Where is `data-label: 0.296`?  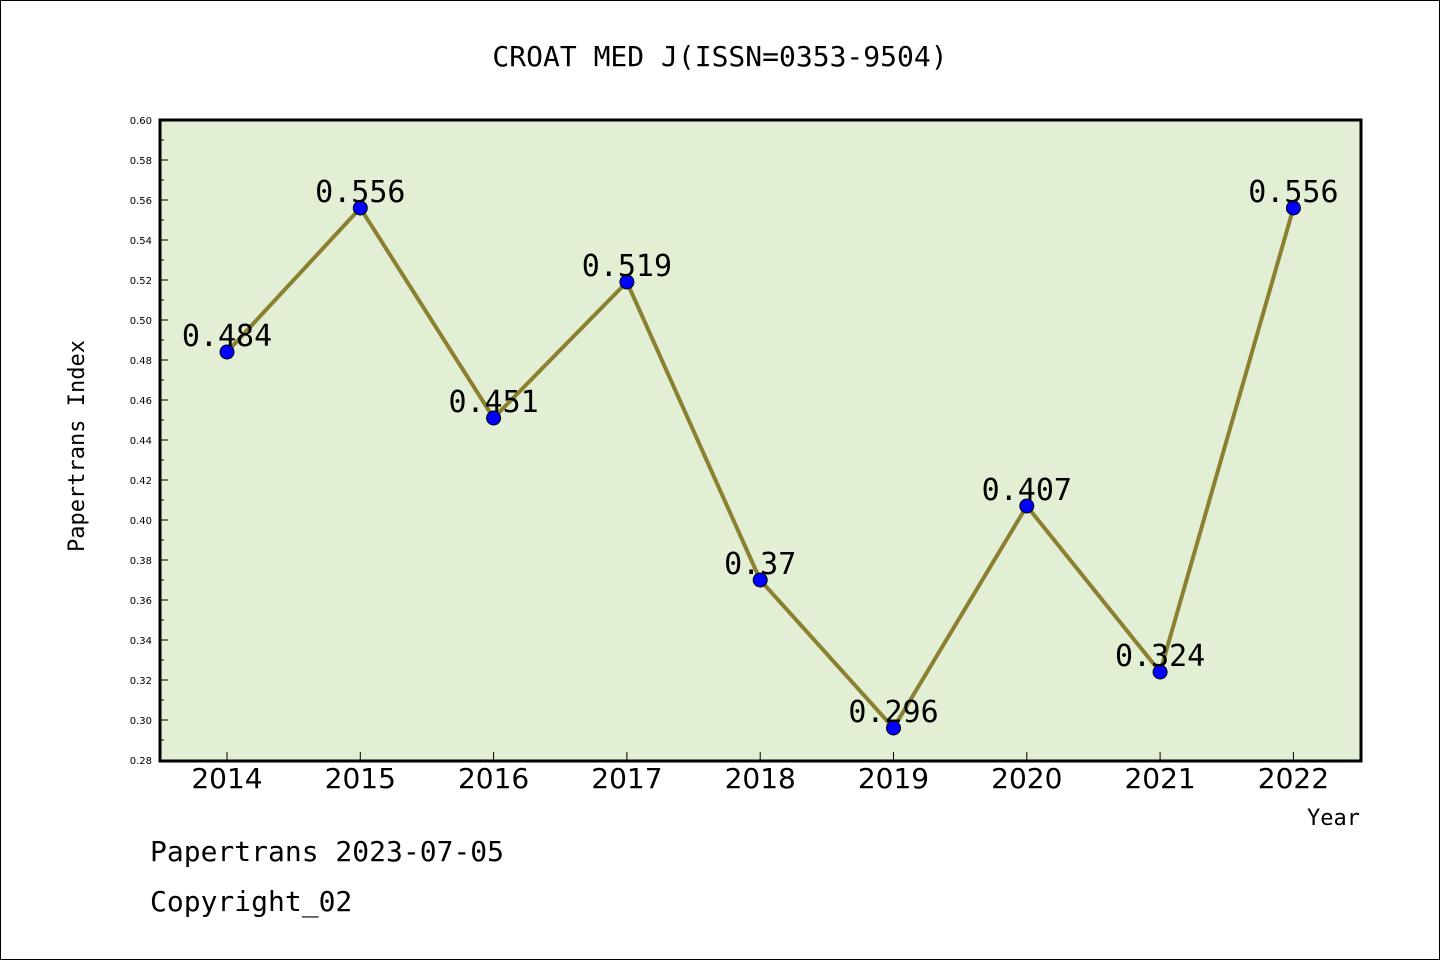 data-label: 0.296 is located at coordinates (893, 712).